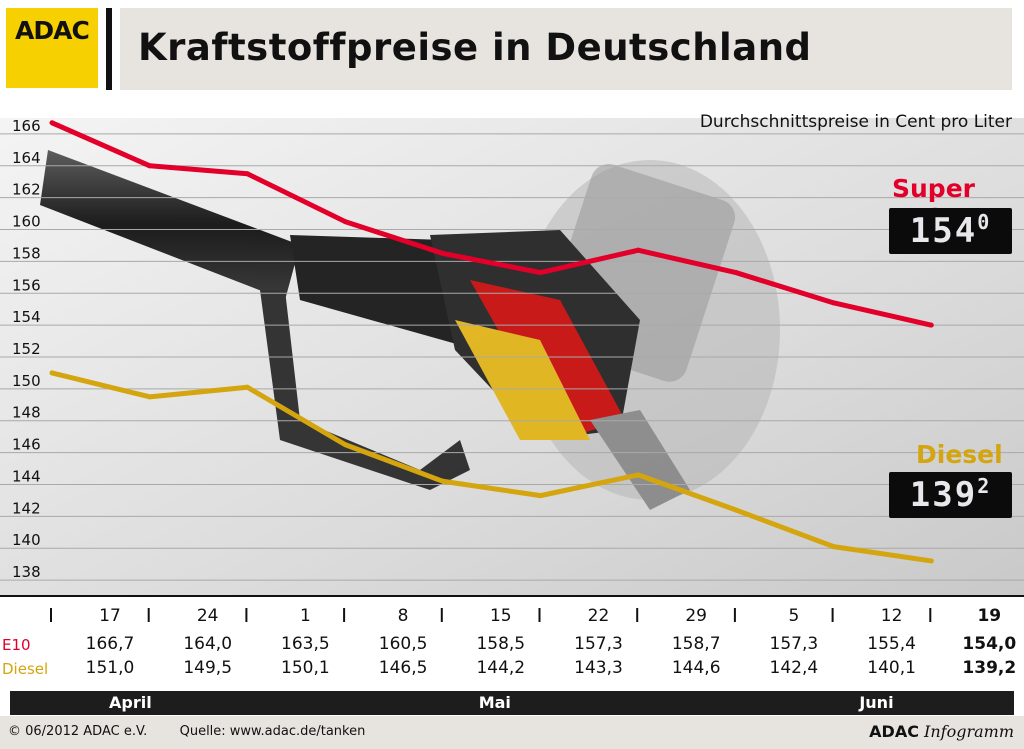 This screenshot has width=1024, height=749. I want to click on x-category-row: 17 24 1 8 15 22 29 5 12 19, so click(512, 617).